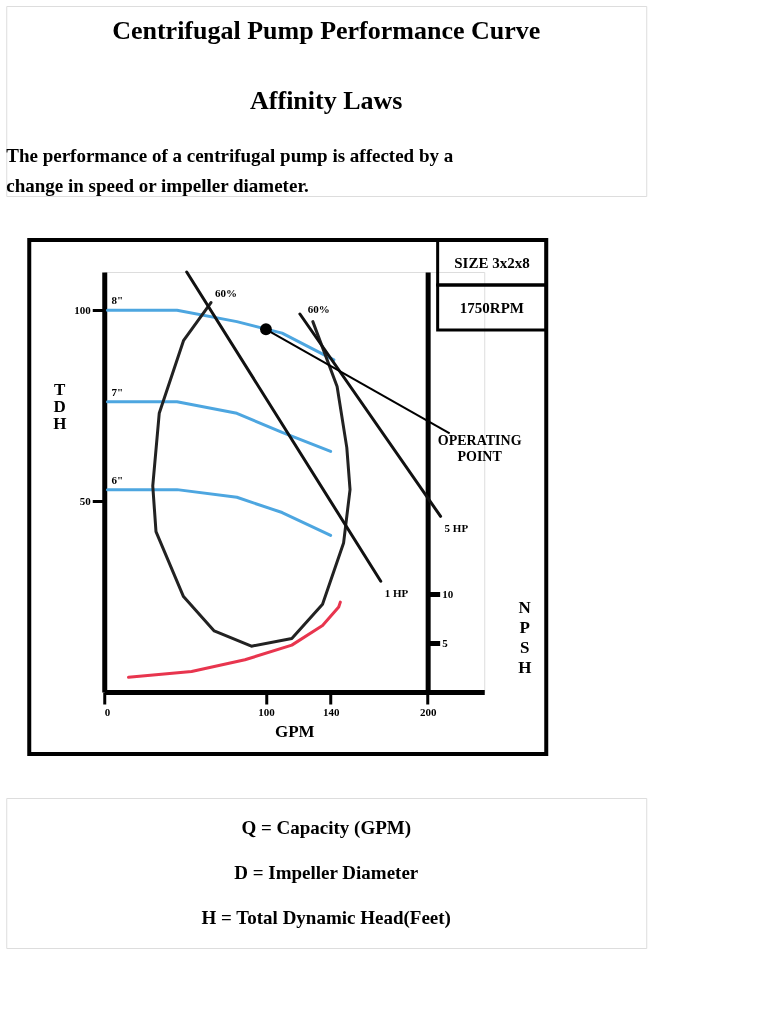 The image size is (768, 1024). What do you see at coordinates (396, 593) in the screenshot?
I see `series-label: 1 HP` at bounding box center [396, 593].